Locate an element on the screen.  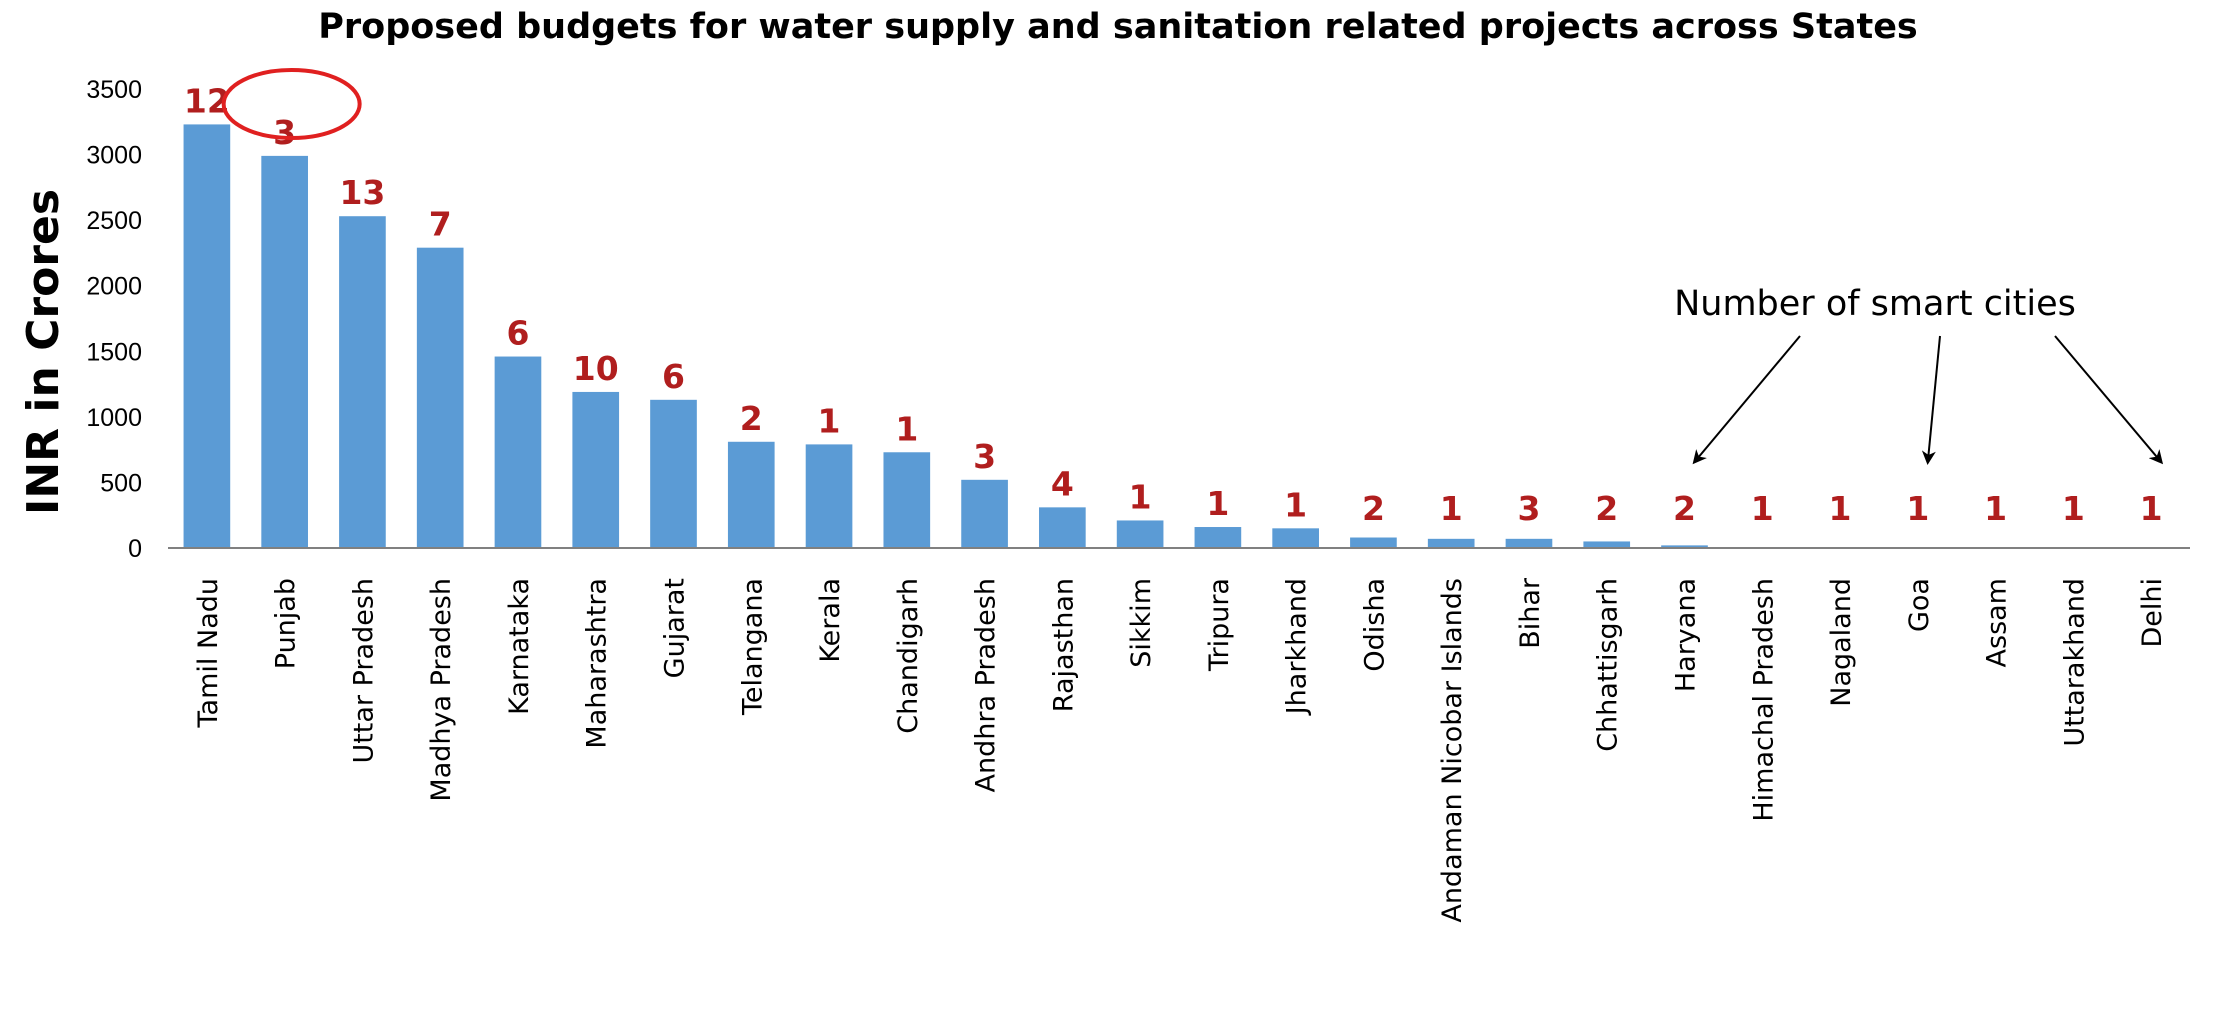
data-label-madhya-pradesh: 7 is located at coordinates (440, 224).